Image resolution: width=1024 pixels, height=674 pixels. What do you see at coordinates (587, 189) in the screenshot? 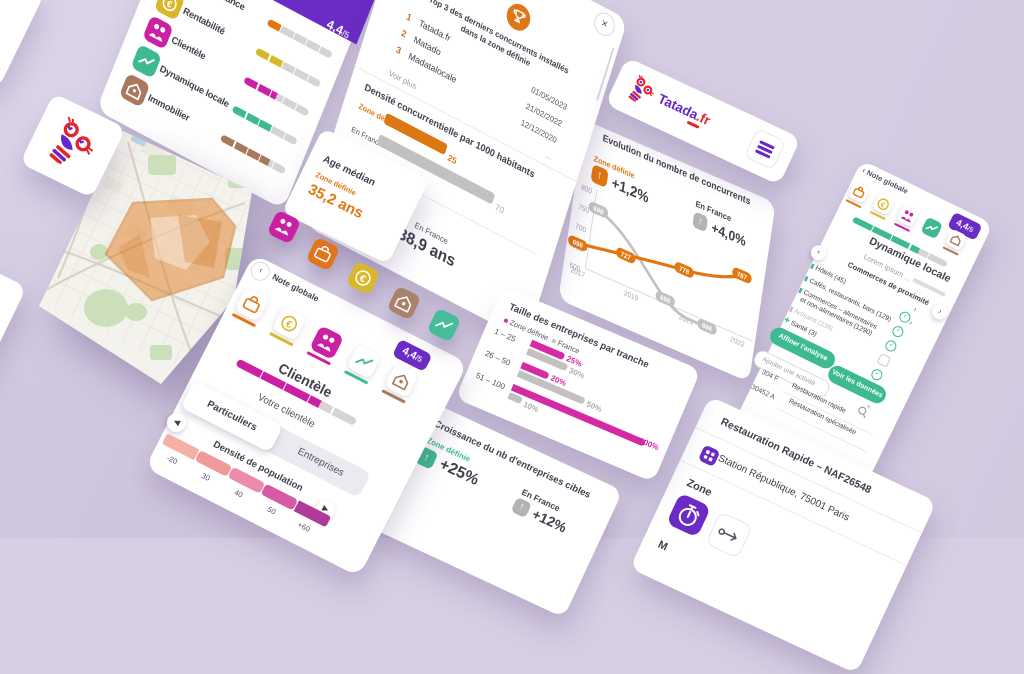
I see `svg-text: 800` at bounding box center [587, 189].